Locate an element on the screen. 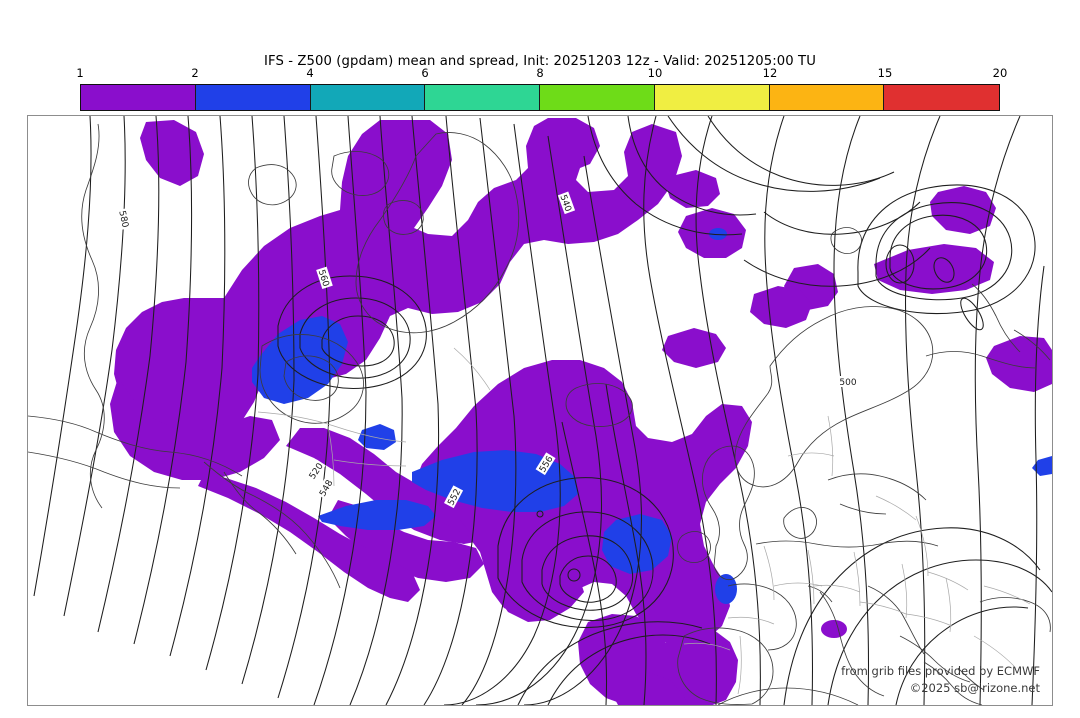 This screenshot has height=718, width=1080. contour-label-580: 580 is located at coordinates (122, 219).